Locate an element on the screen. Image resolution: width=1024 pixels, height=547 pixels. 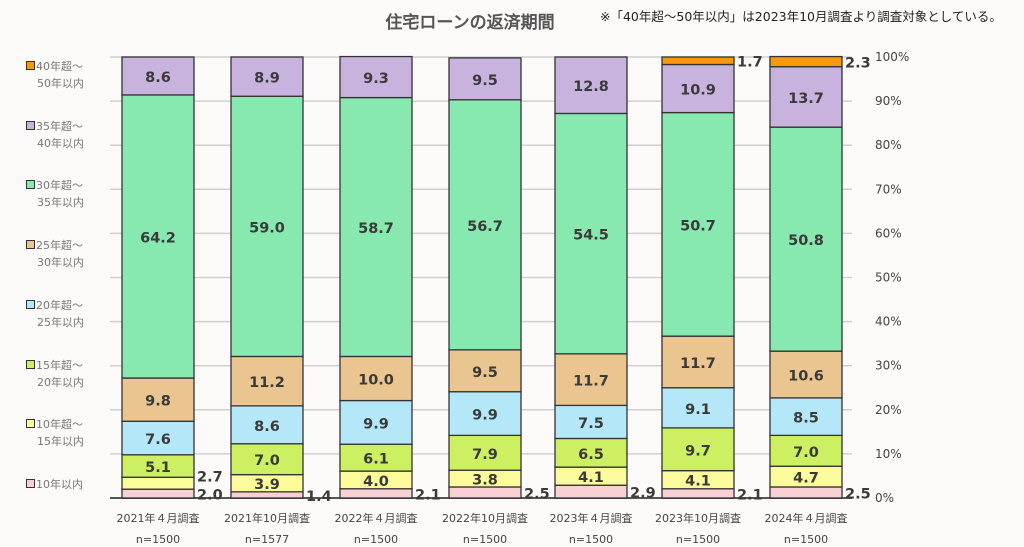
legend-item: 25年超～ 30年以内 is located at coordinates (55, 254).